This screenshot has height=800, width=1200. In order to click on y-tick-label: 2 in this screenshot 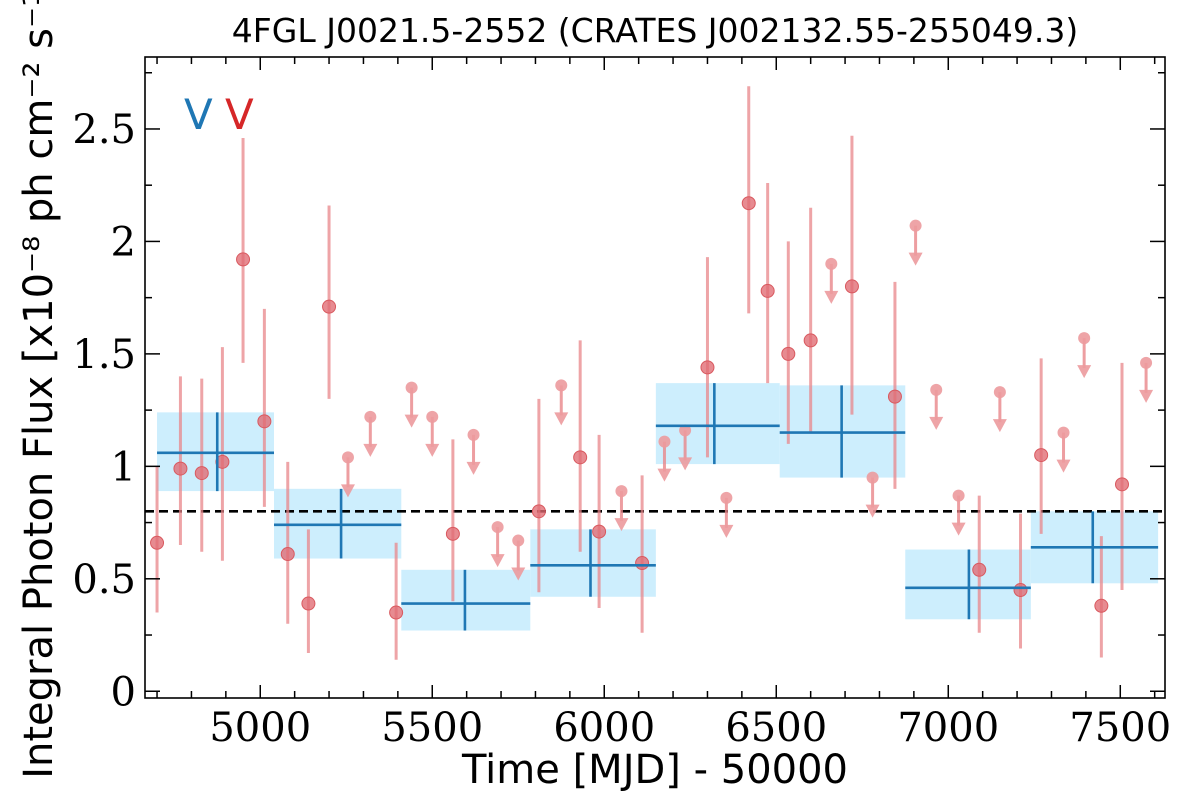, I will do `click(123, 242)`.